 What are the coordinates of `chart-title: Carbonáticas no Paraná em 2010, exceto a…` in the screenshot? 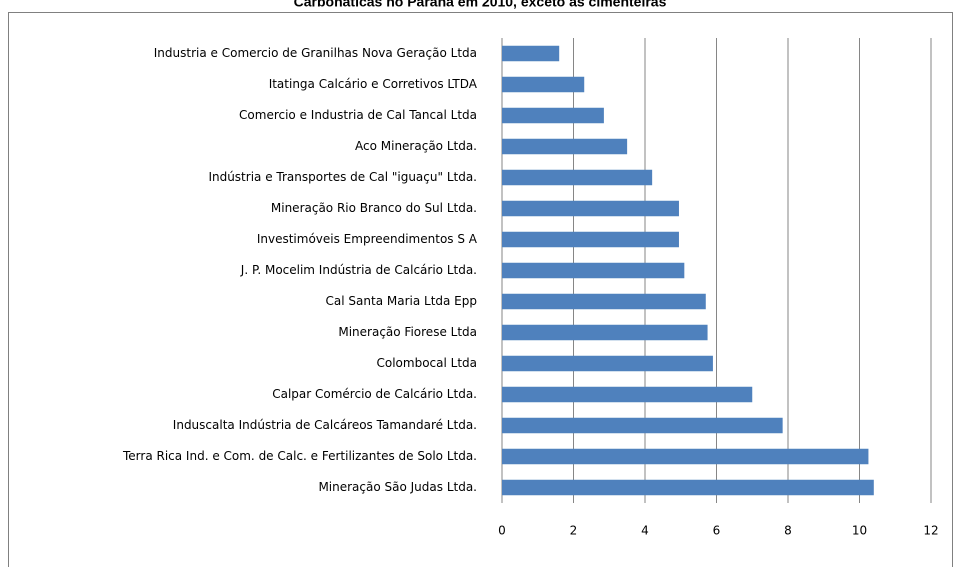 It's located at (480, 5).